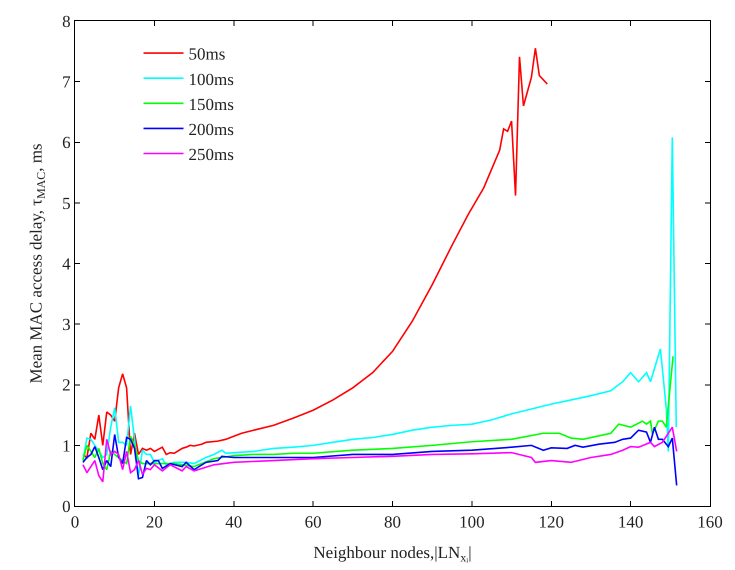 This screenshot has width=735, height=570. What do you see at coordinates (472, 522) in the screenshot?
I see `x-tick-label: 100` at bounding box center [472, 522].